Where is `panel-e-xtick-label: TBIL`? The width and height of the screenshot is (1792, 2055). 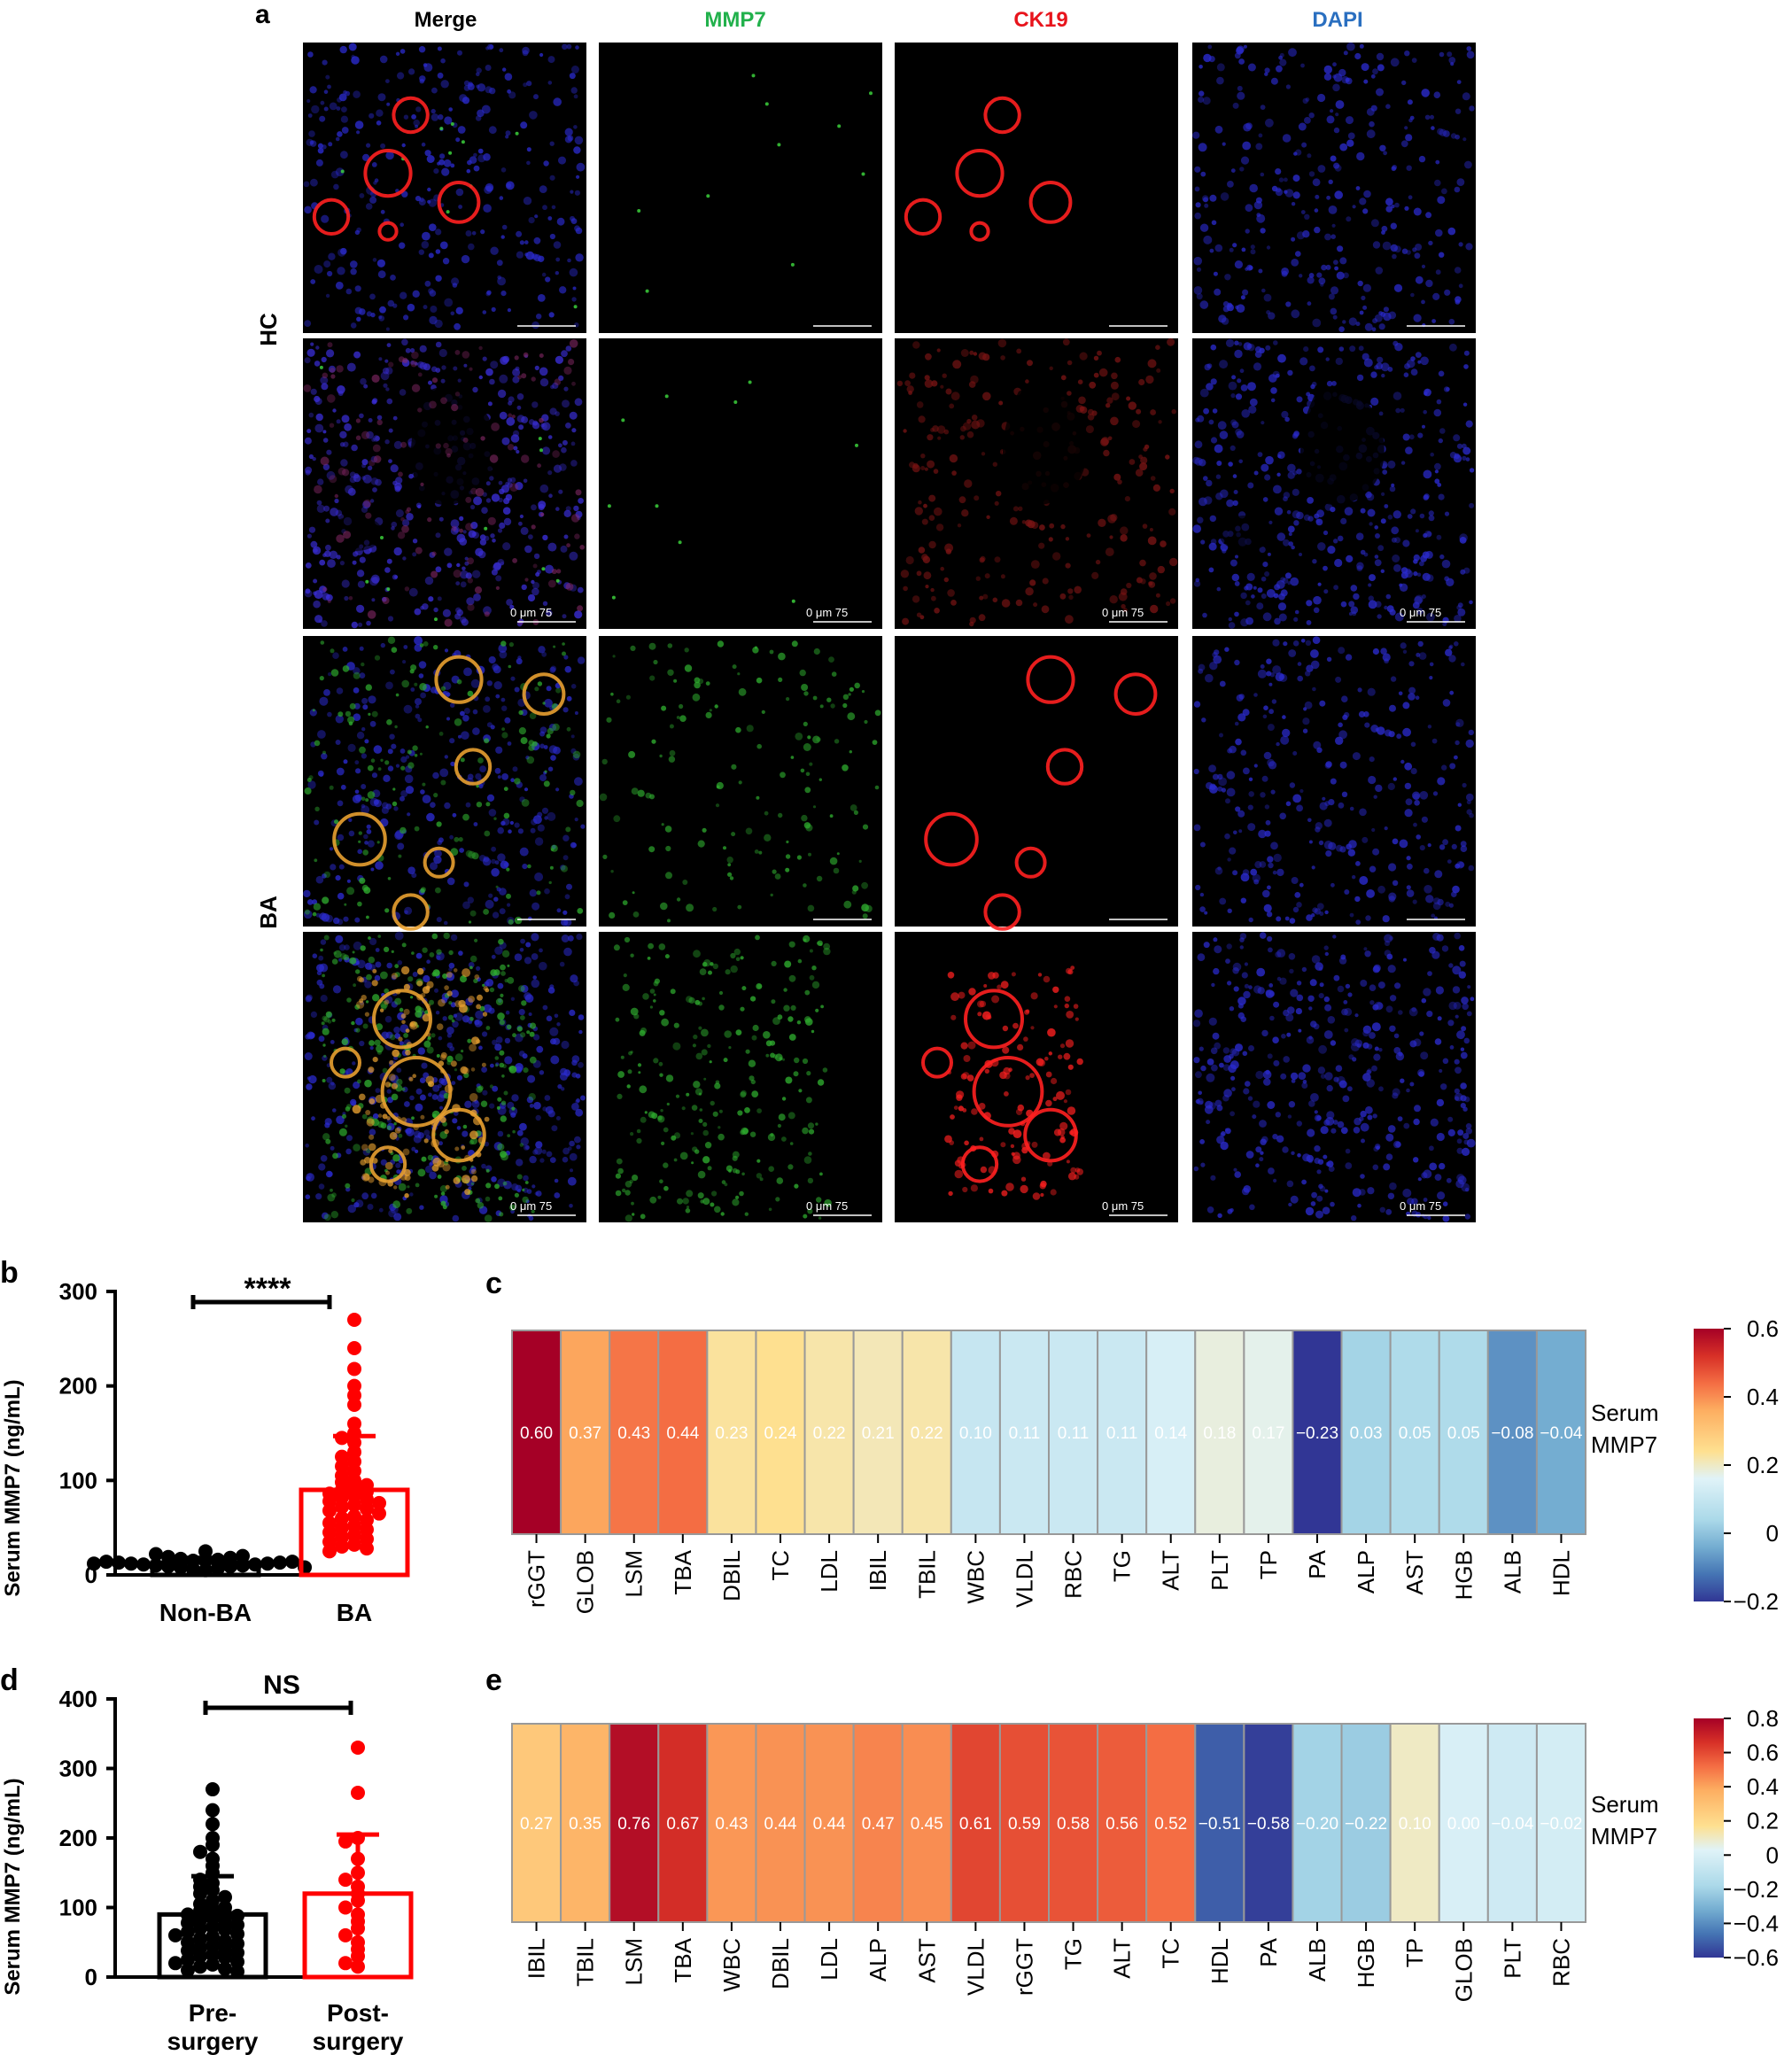
panel-e-xtick-label: TBIL is located at coordinates (585, 1962).